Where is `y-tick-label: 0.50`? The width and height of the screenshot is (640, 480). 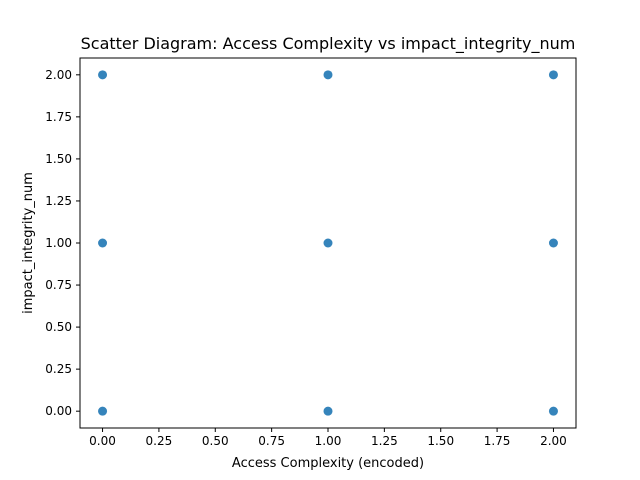 y-tick-label: 0.50 is located at coordinates (58, 327).